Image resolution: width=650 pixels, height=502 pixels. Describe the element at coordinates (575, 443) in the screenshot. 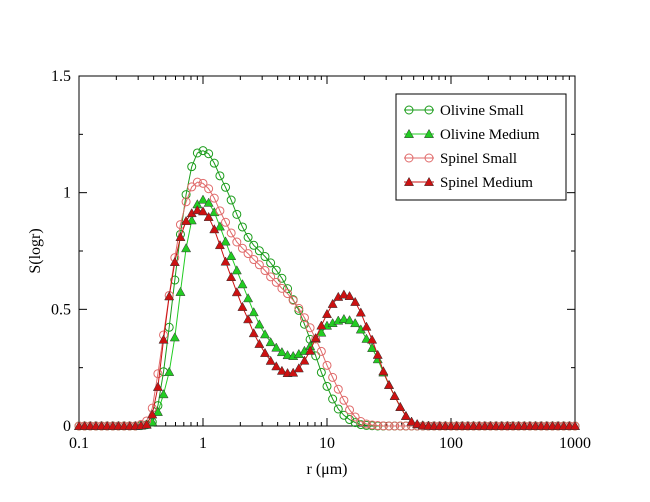

I see `x-tick-label: 1000` at that location.